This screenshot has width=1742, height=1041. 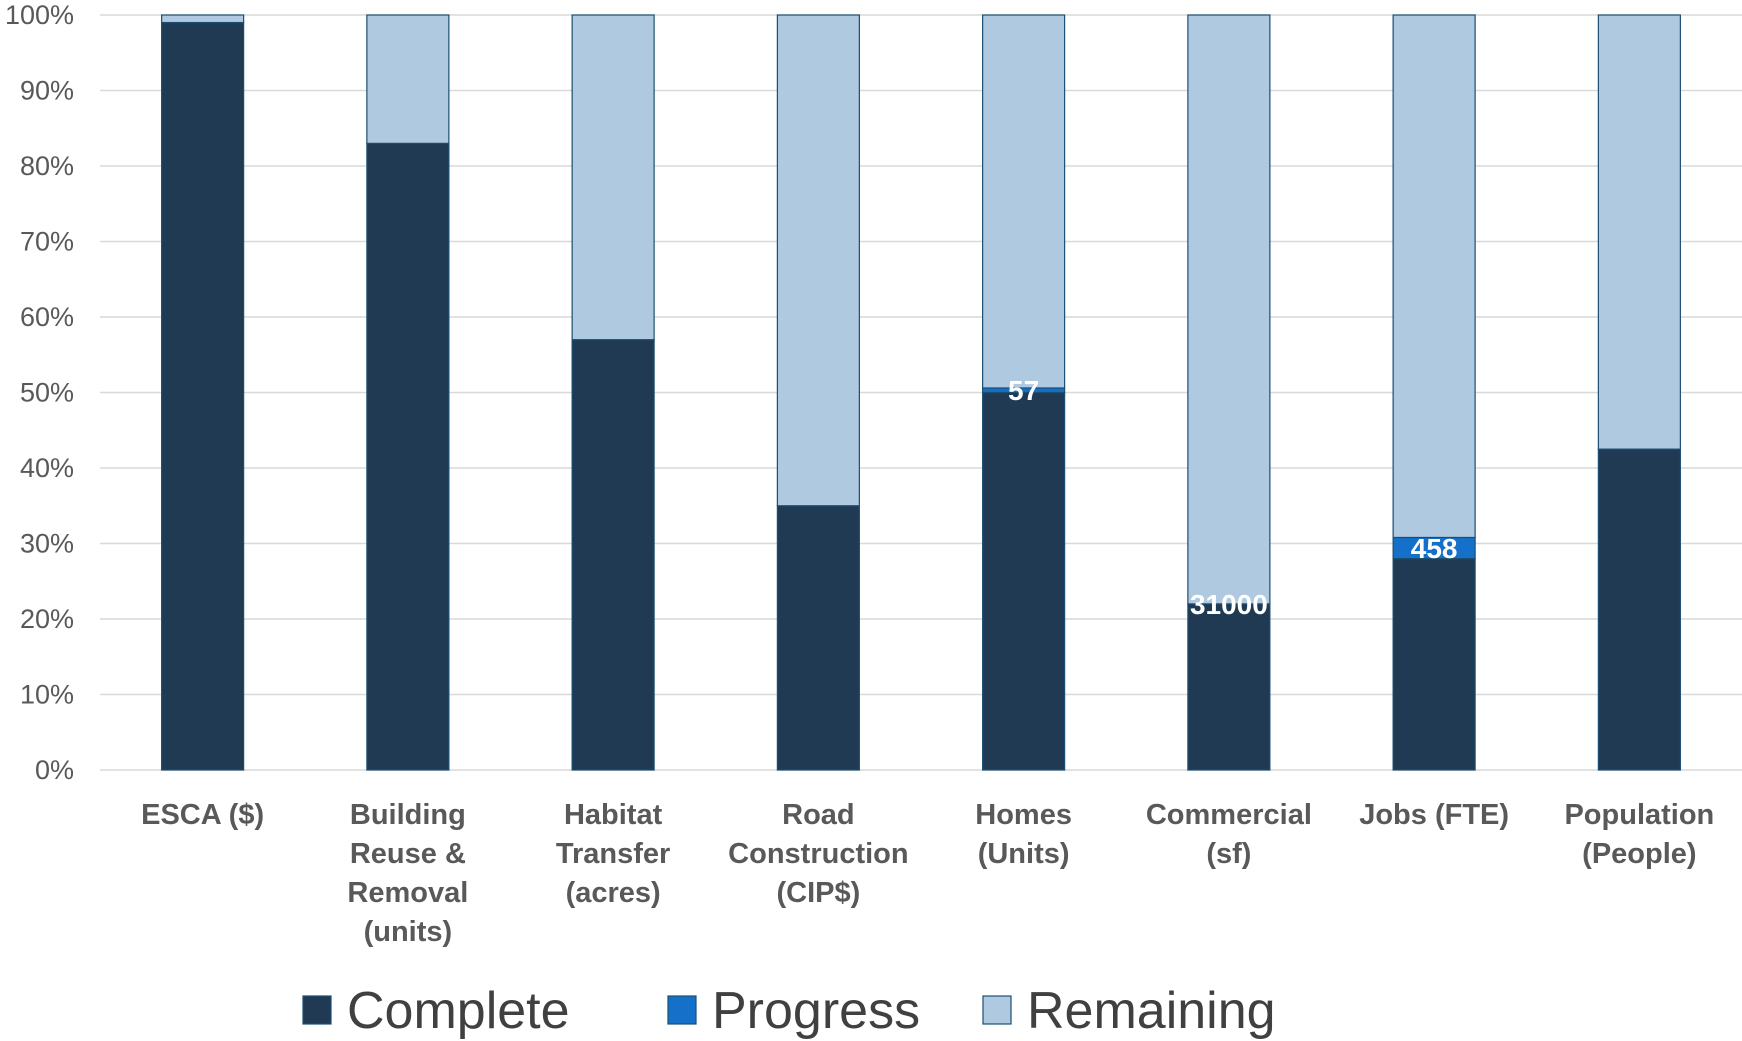 What do you see at coordinates (47, 166) in the screenshot?
I see `y-tick-label: 80%` at bounding box center [47, 166].